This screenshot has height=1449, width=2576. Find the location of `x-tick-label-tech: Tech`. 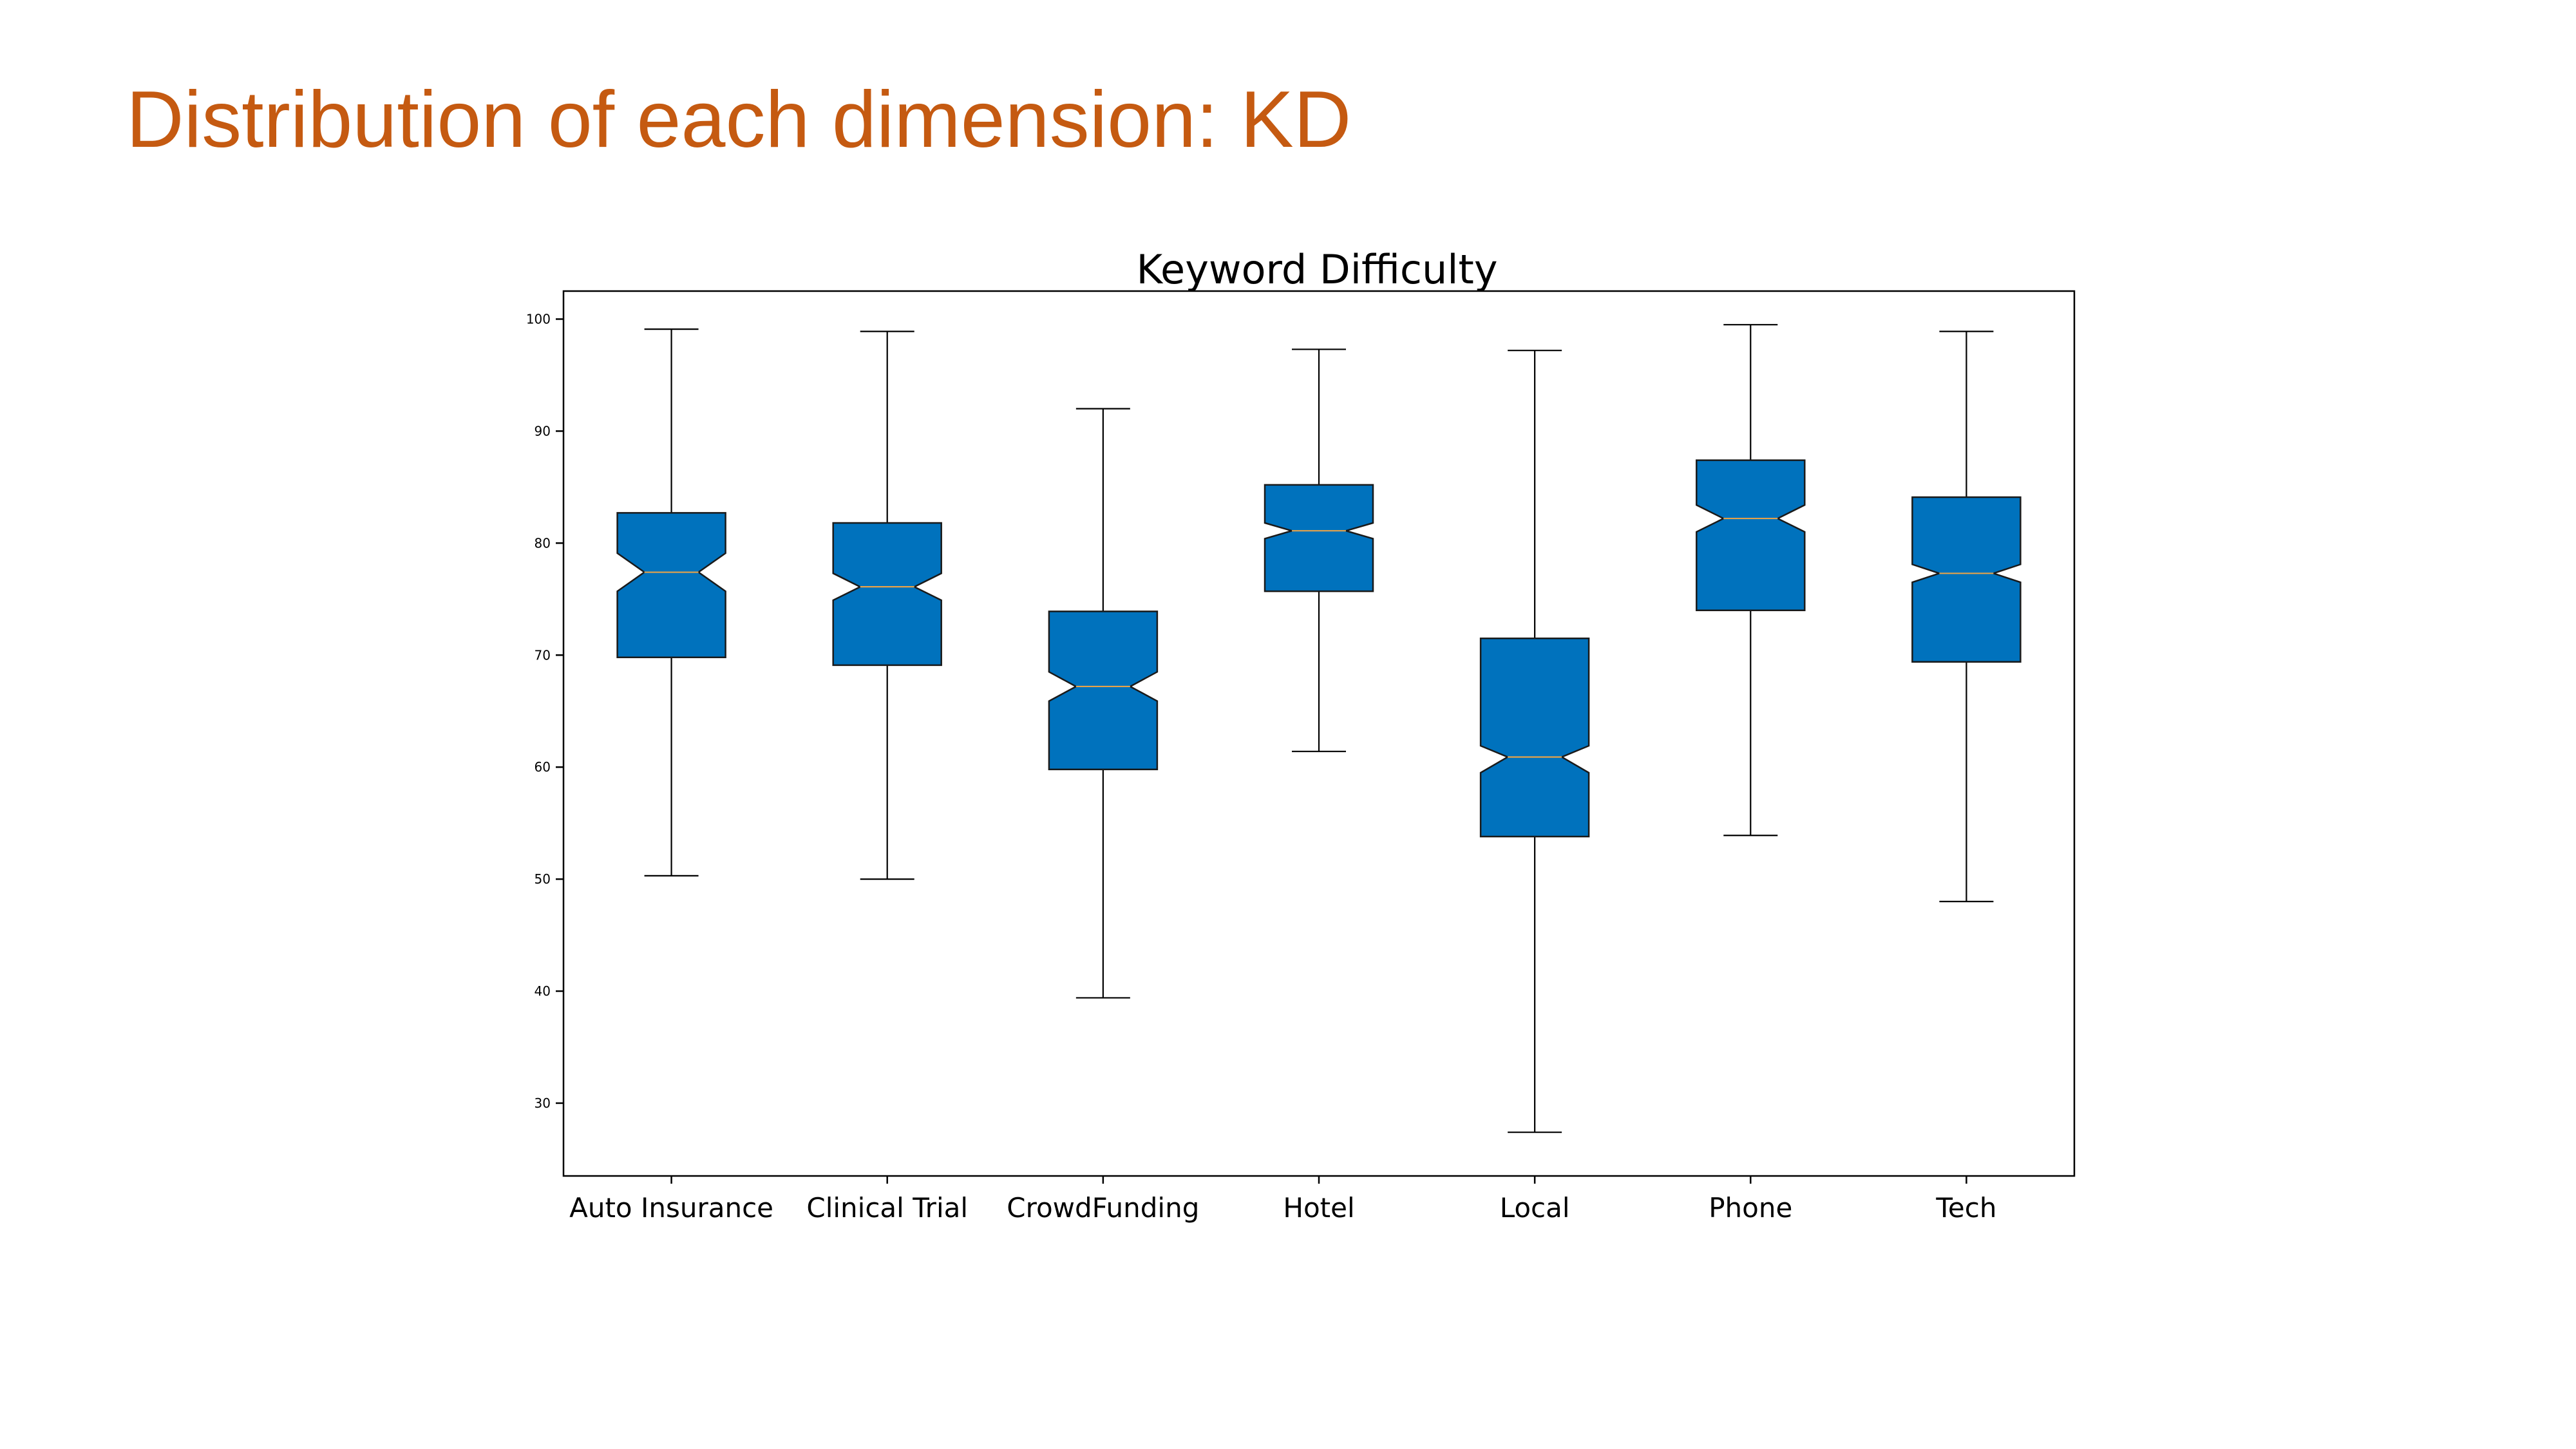

x-tick-label-tech: Tech is located at coordinates (1966, 1208).